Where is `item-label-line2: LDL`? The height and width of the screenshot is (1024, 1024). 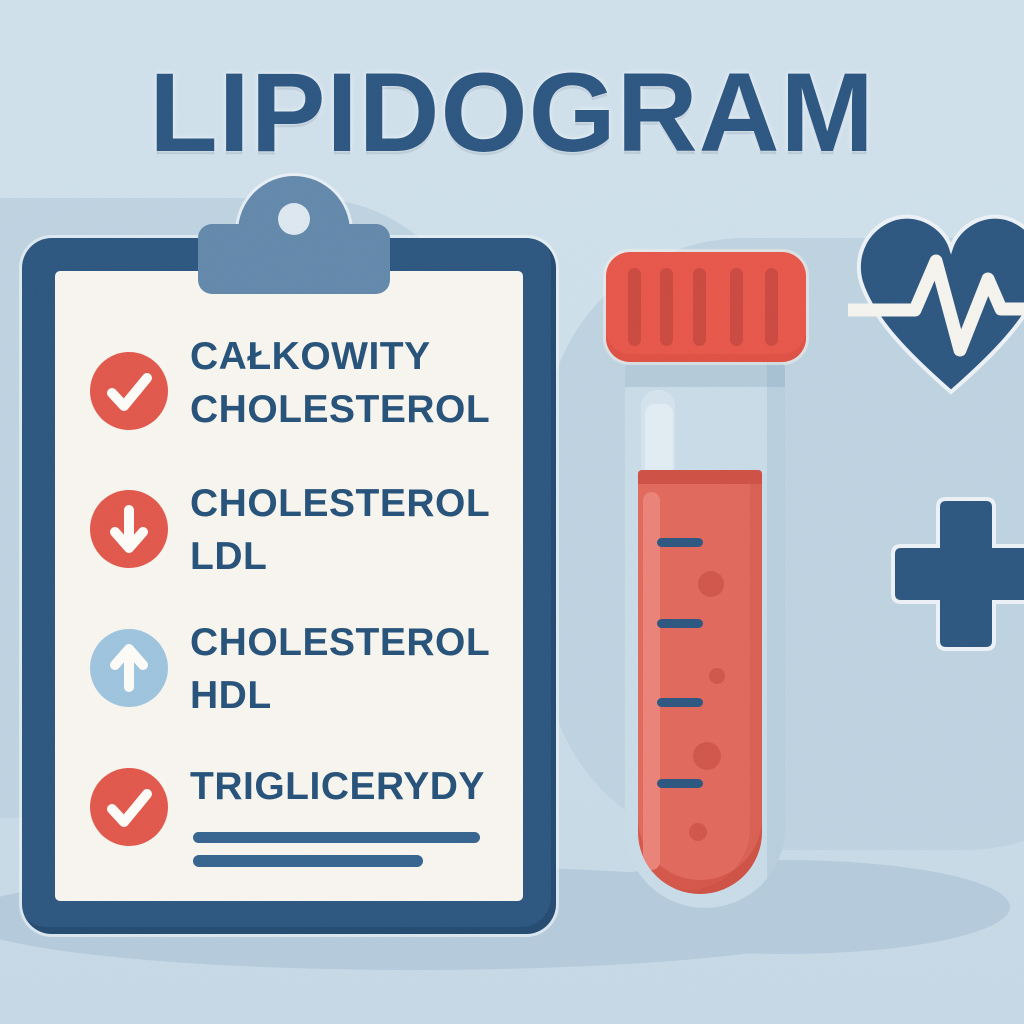 item-label-line2: LDL is located at coordinates (229, 556).